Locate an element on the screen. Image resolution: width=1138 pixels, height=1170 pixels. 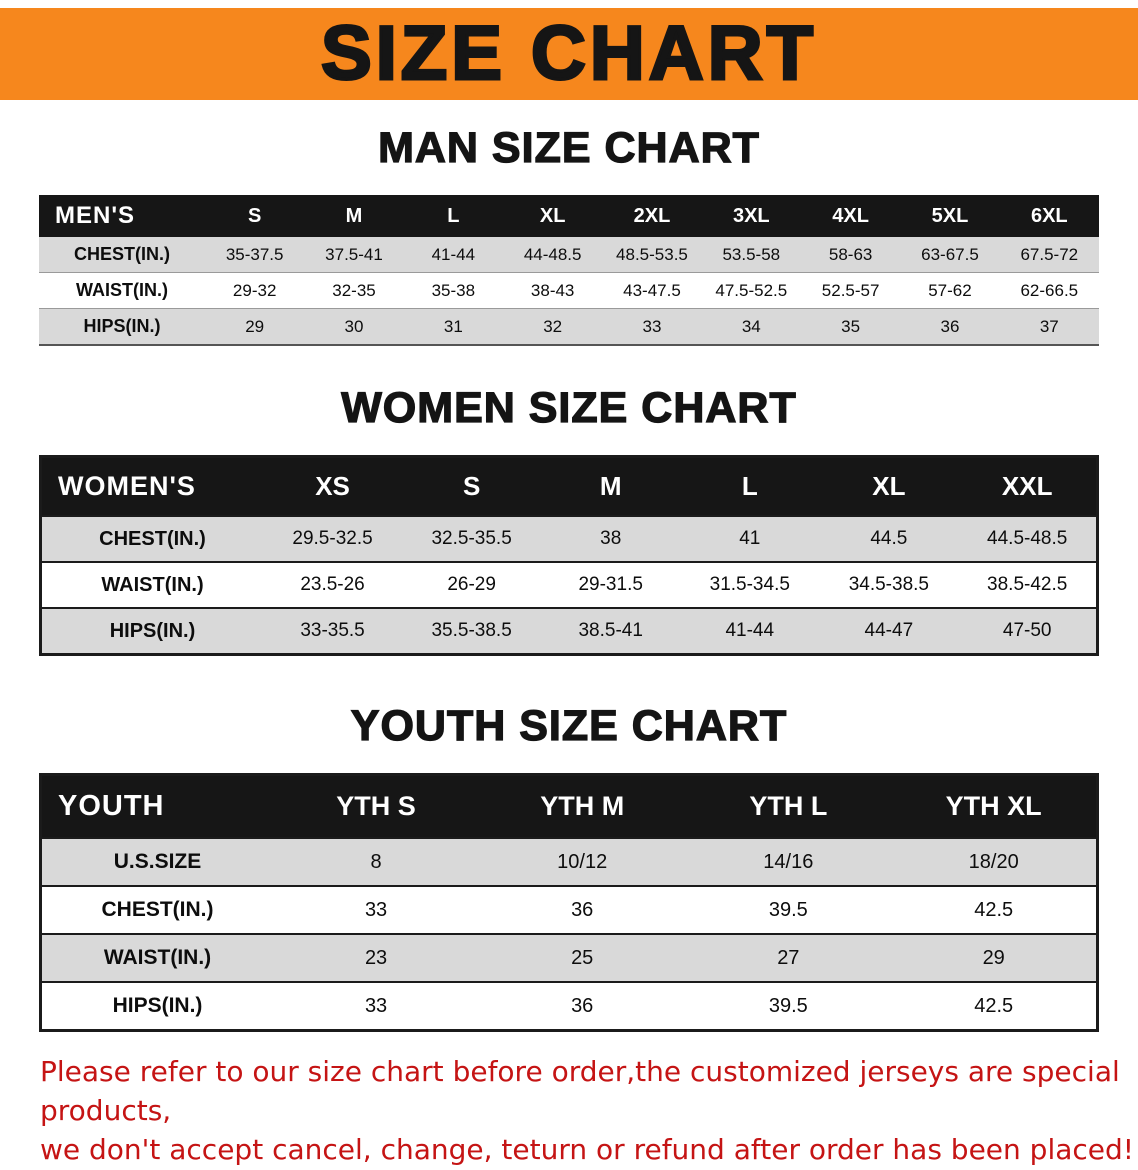
size-value: 38.5-41 is located at coordinates (611, 631).